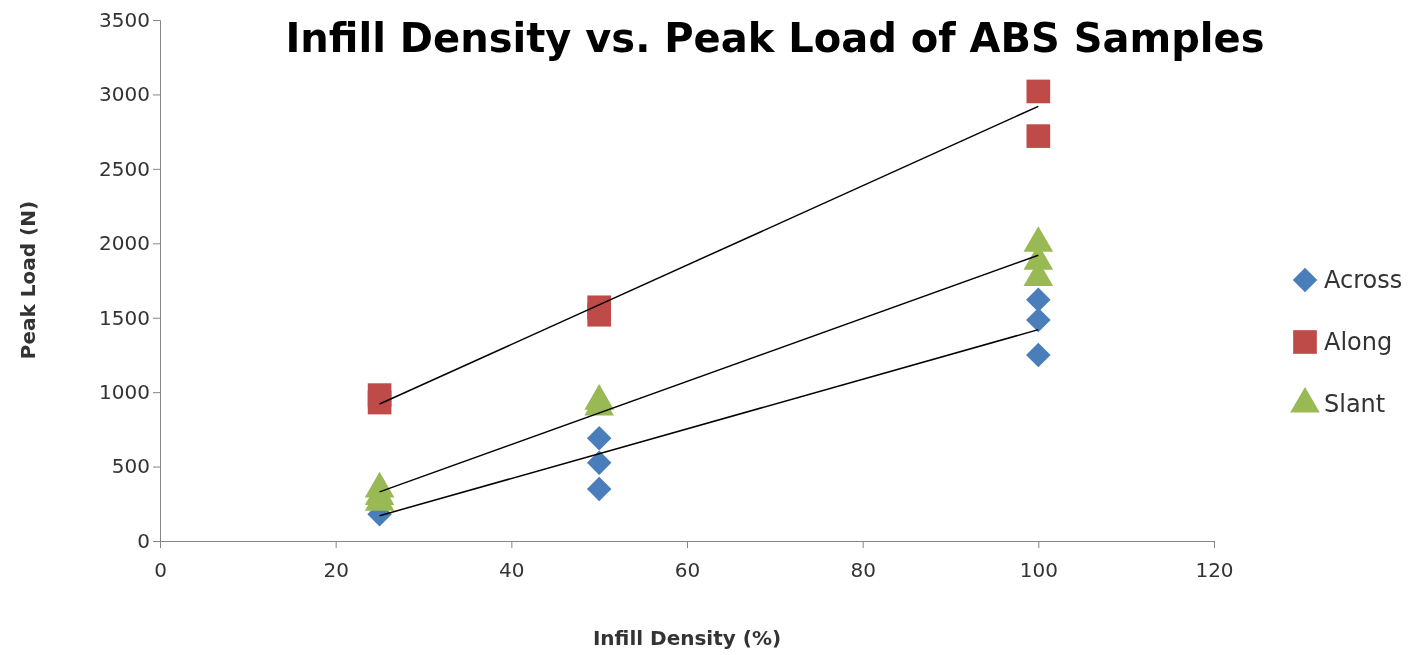 Image resolution: width=1426 pixels, height=655 pixels. What do you see at coordinates (124, 168) in the screenshot?
I see `y-tick-label: 2500` at bounding box center [124, 168].